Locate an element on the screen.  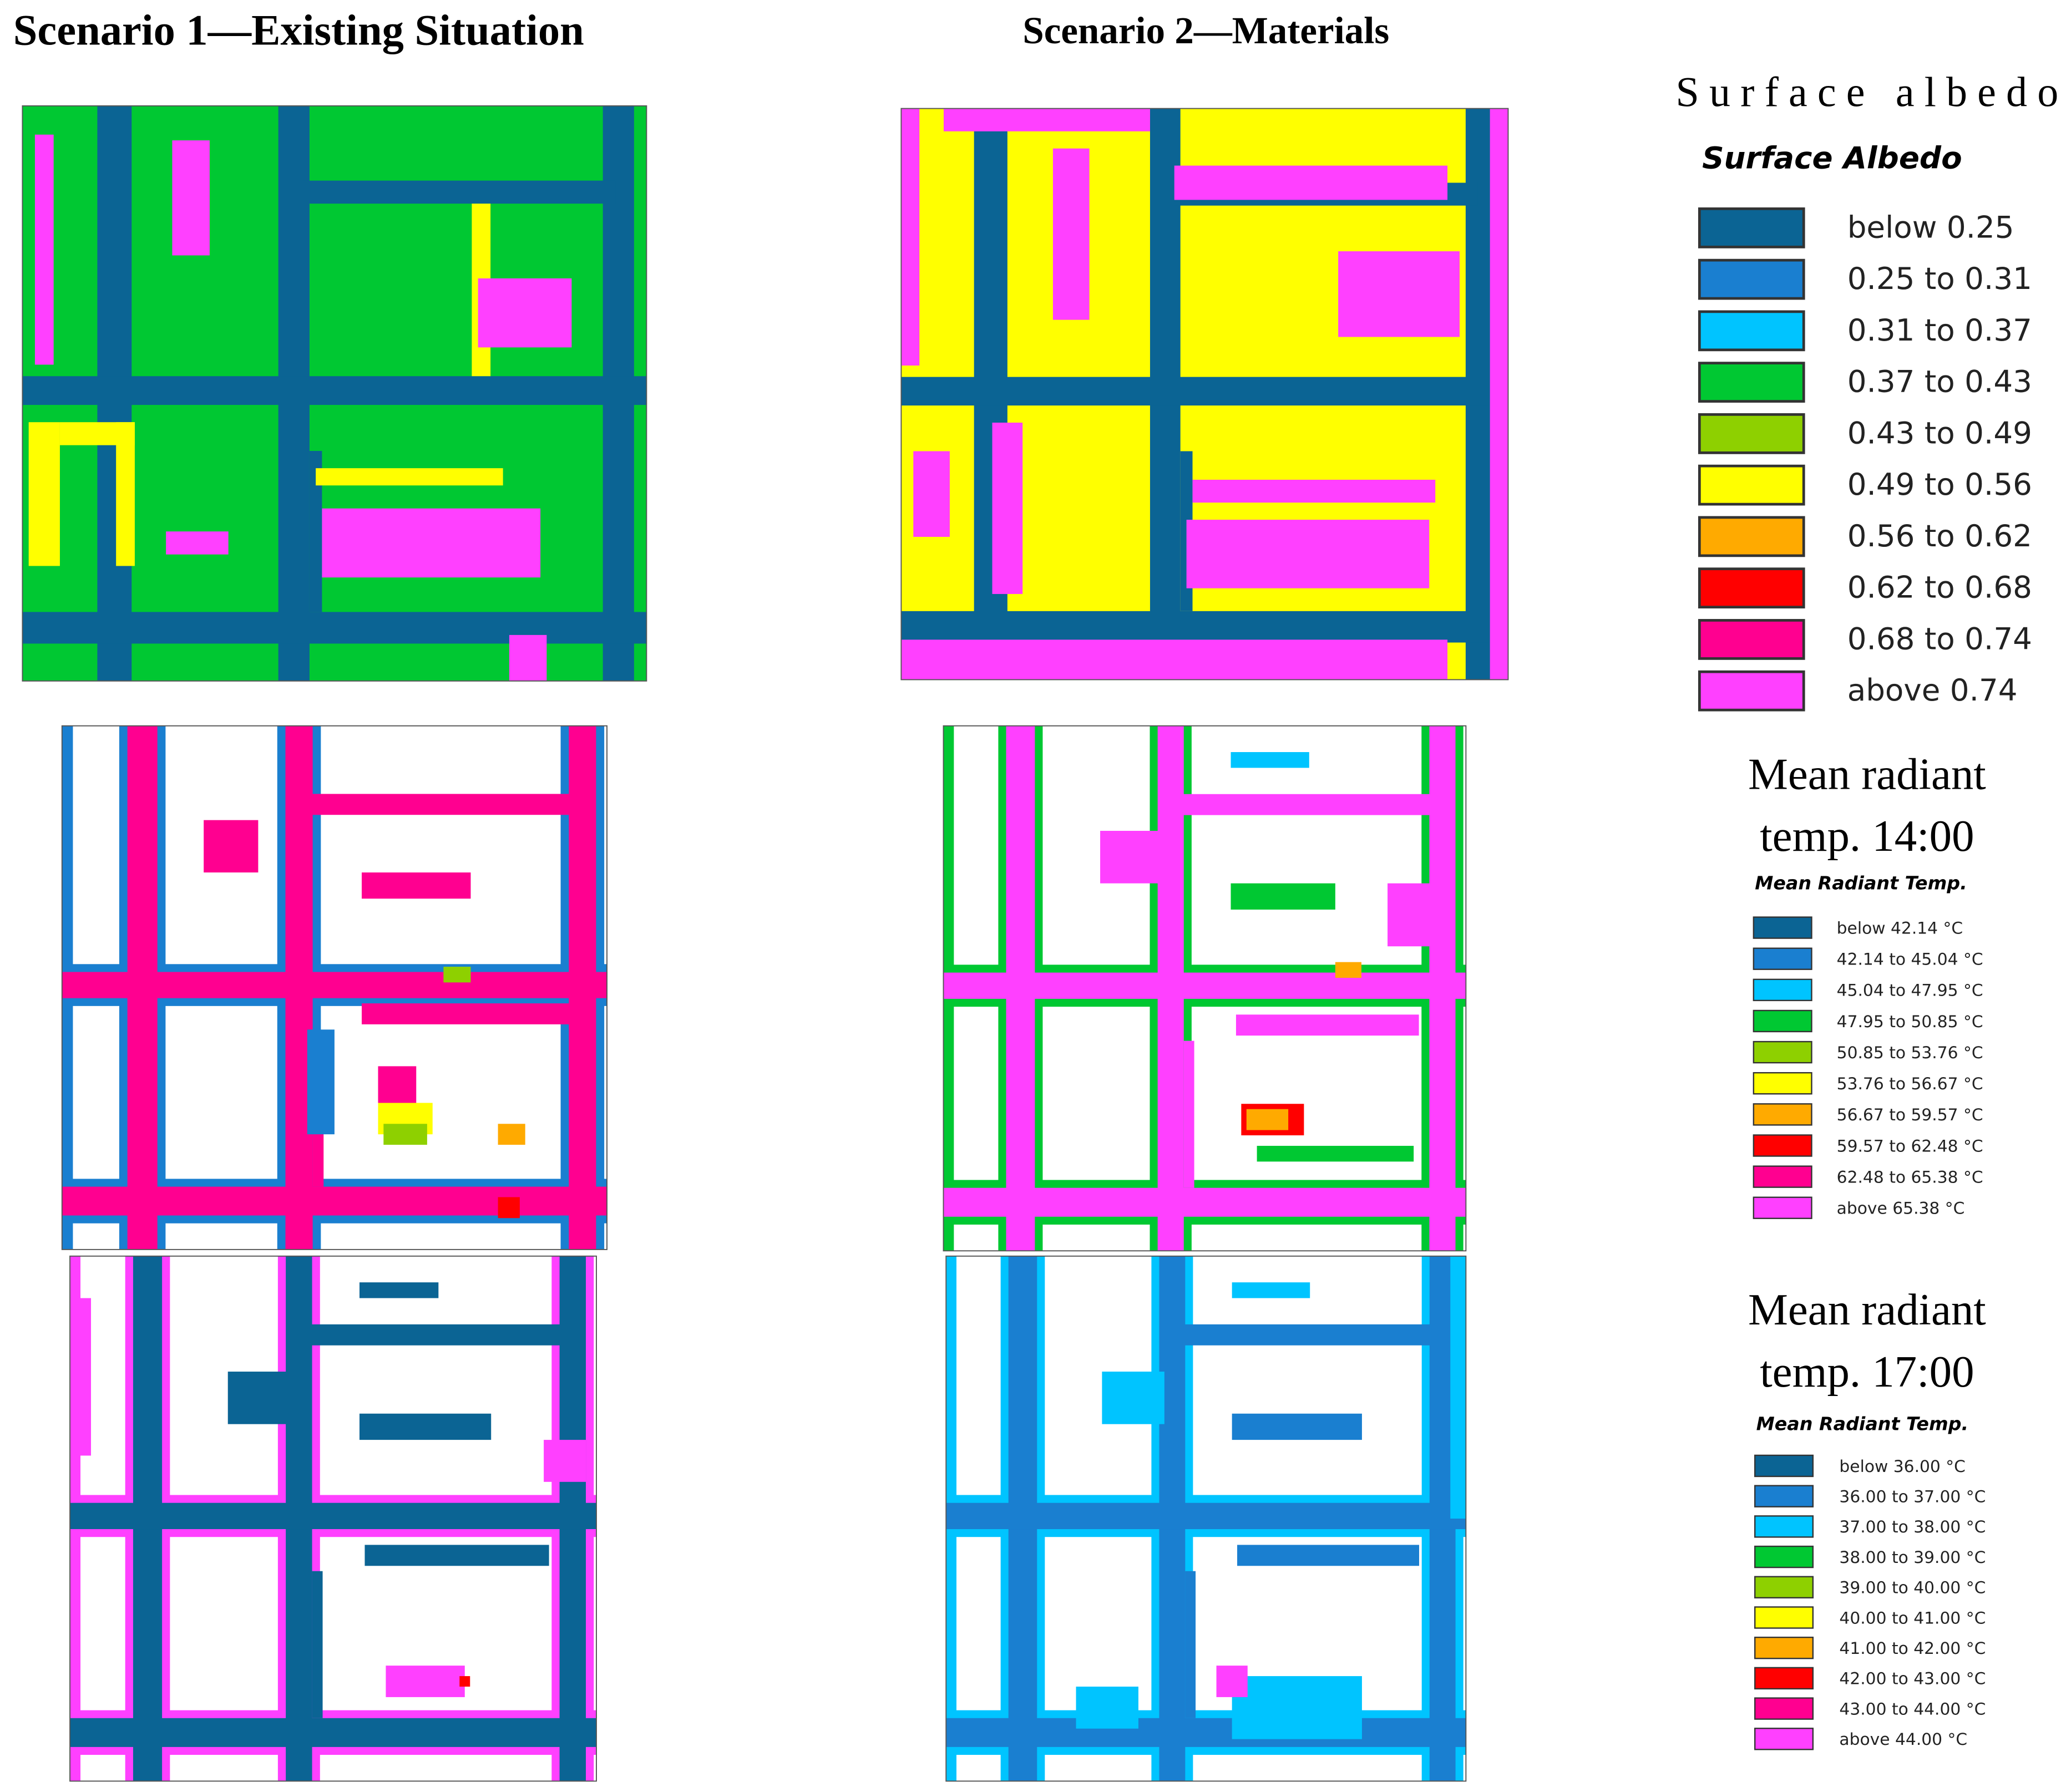
legend-label: 47.95 to 50.85 °C is located at coordinates (1910, 1022).